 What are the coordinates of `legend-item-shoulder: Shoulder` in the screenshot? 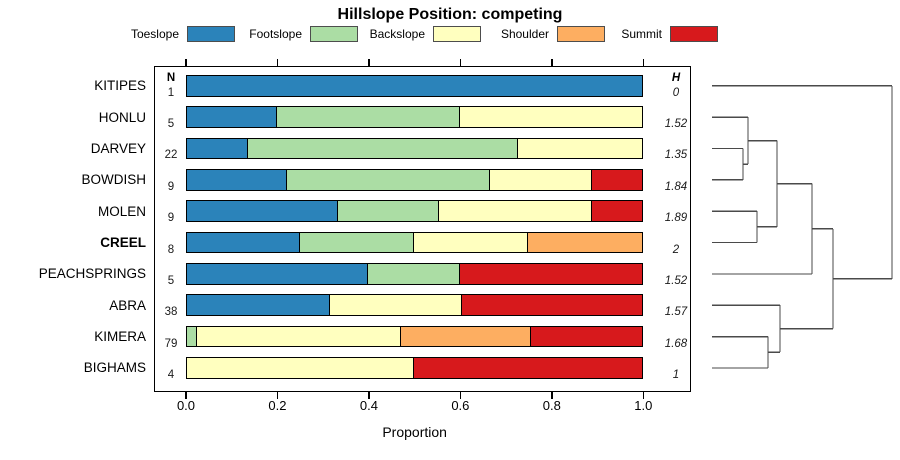 It's located at (510, 33).